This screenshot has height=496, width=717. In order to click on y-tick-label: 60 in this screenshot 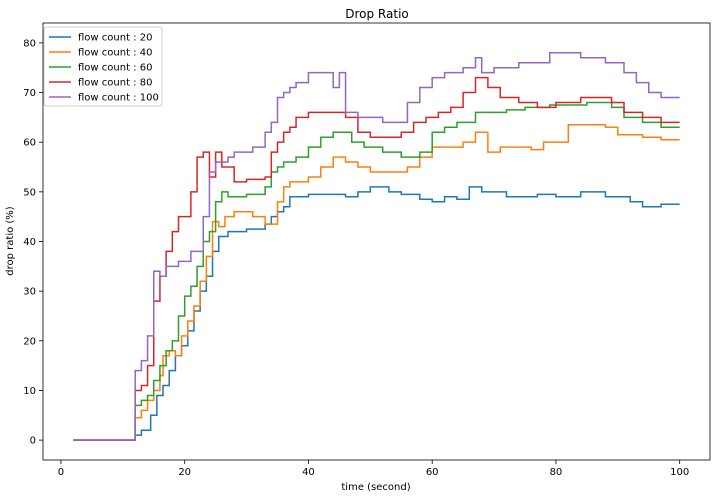, I will do `click(29, 143)`.